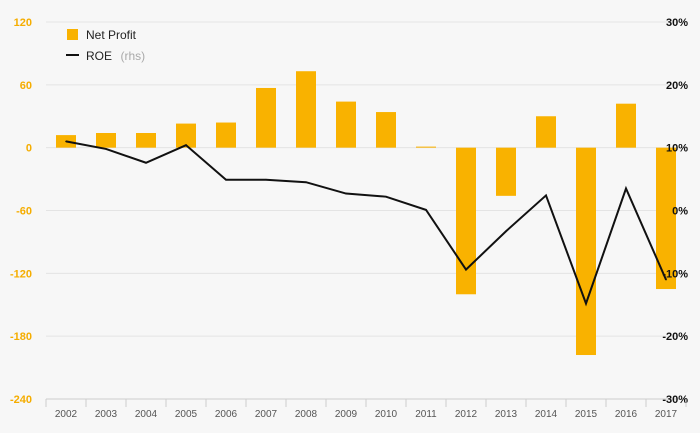  I want to click on x-tick-label: 2014, so click(546, 414).